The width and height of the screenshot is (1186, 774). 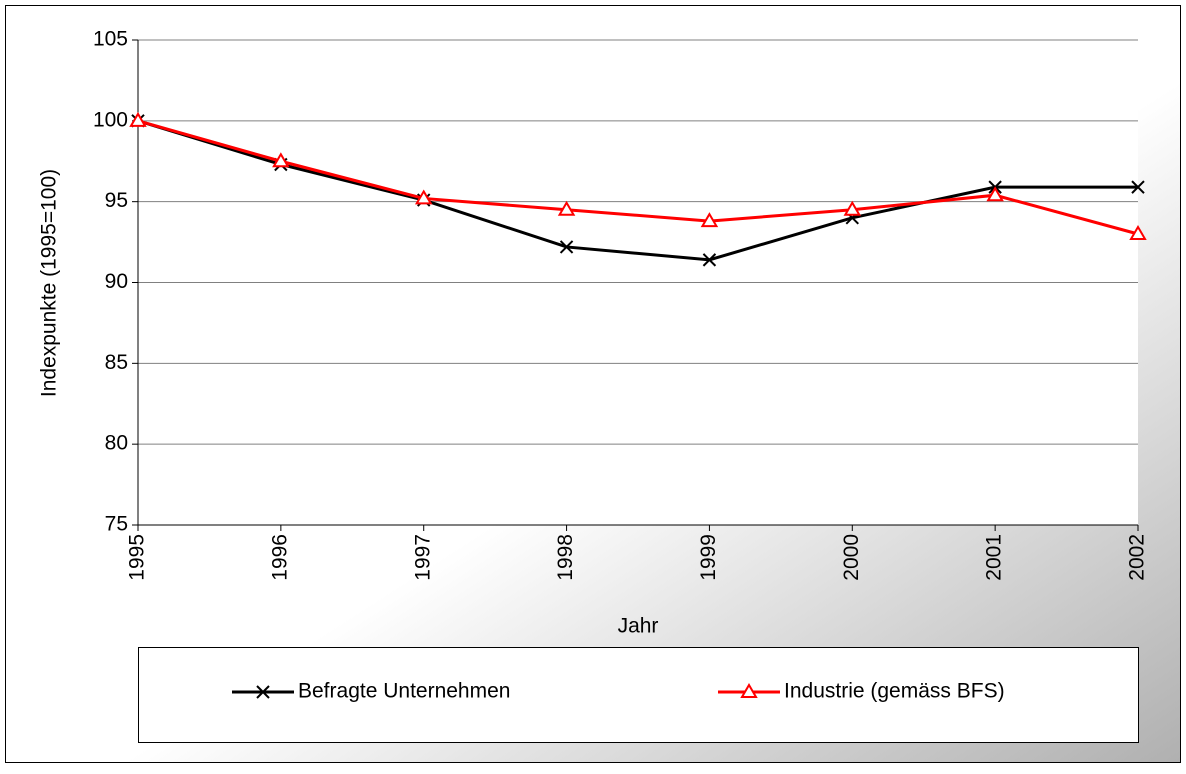 What do you see at coordinates (565, 557) in the screenshot?
I see `x-tick-label: 1998` at bounding box center [565, 557].